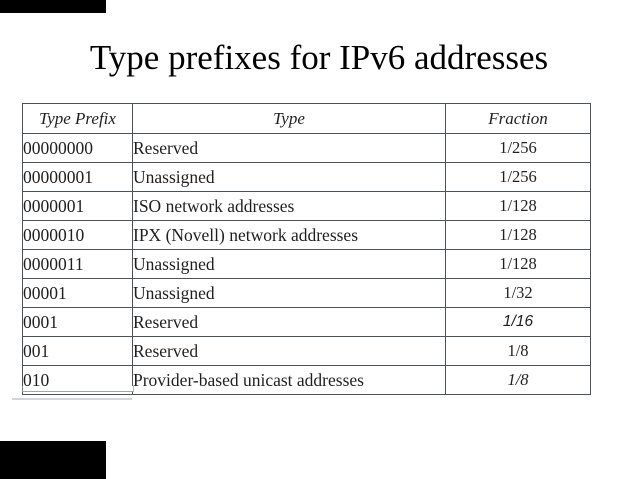 Image resolution: width=638 pixels, height=479 pixels. I want to click on bottom-left-redaction-box, so click(53, 460).